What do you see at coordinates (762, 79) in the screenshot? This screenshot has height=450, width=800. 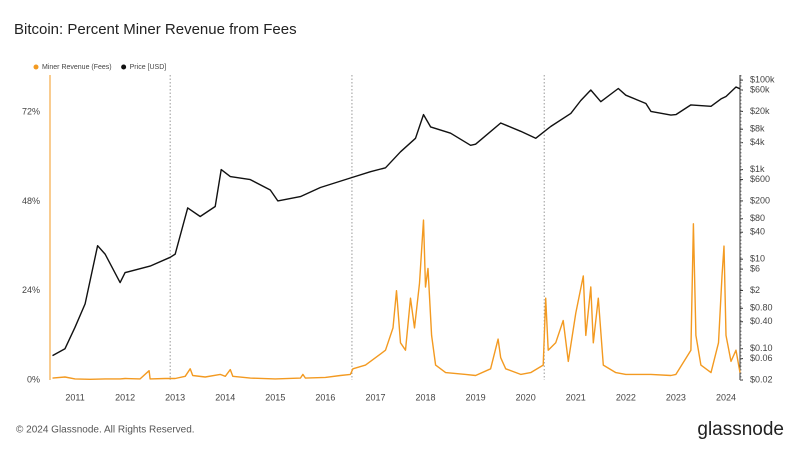 I see `y2-tick-label: $100k` at bounding box center [762, 79].